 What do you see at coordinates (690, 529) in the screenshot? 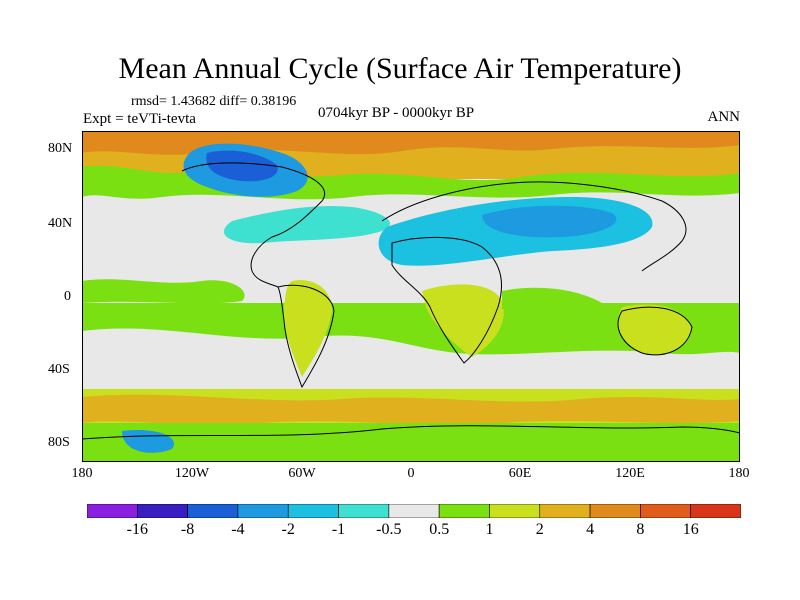
I see `colorbar-tick-label: 16` at bounding box center [690, 529].